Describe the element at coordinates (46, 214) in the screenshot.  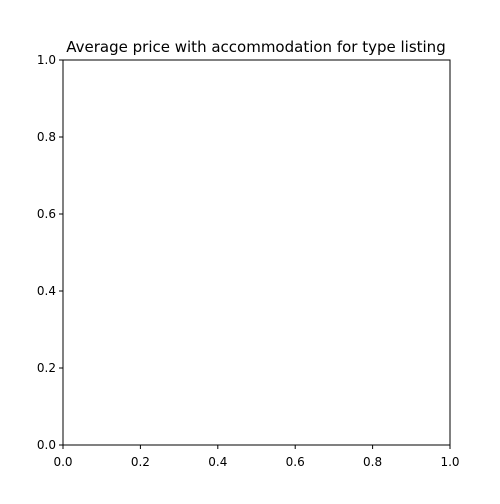
I see `y-tick-label: 0.6` at that location.